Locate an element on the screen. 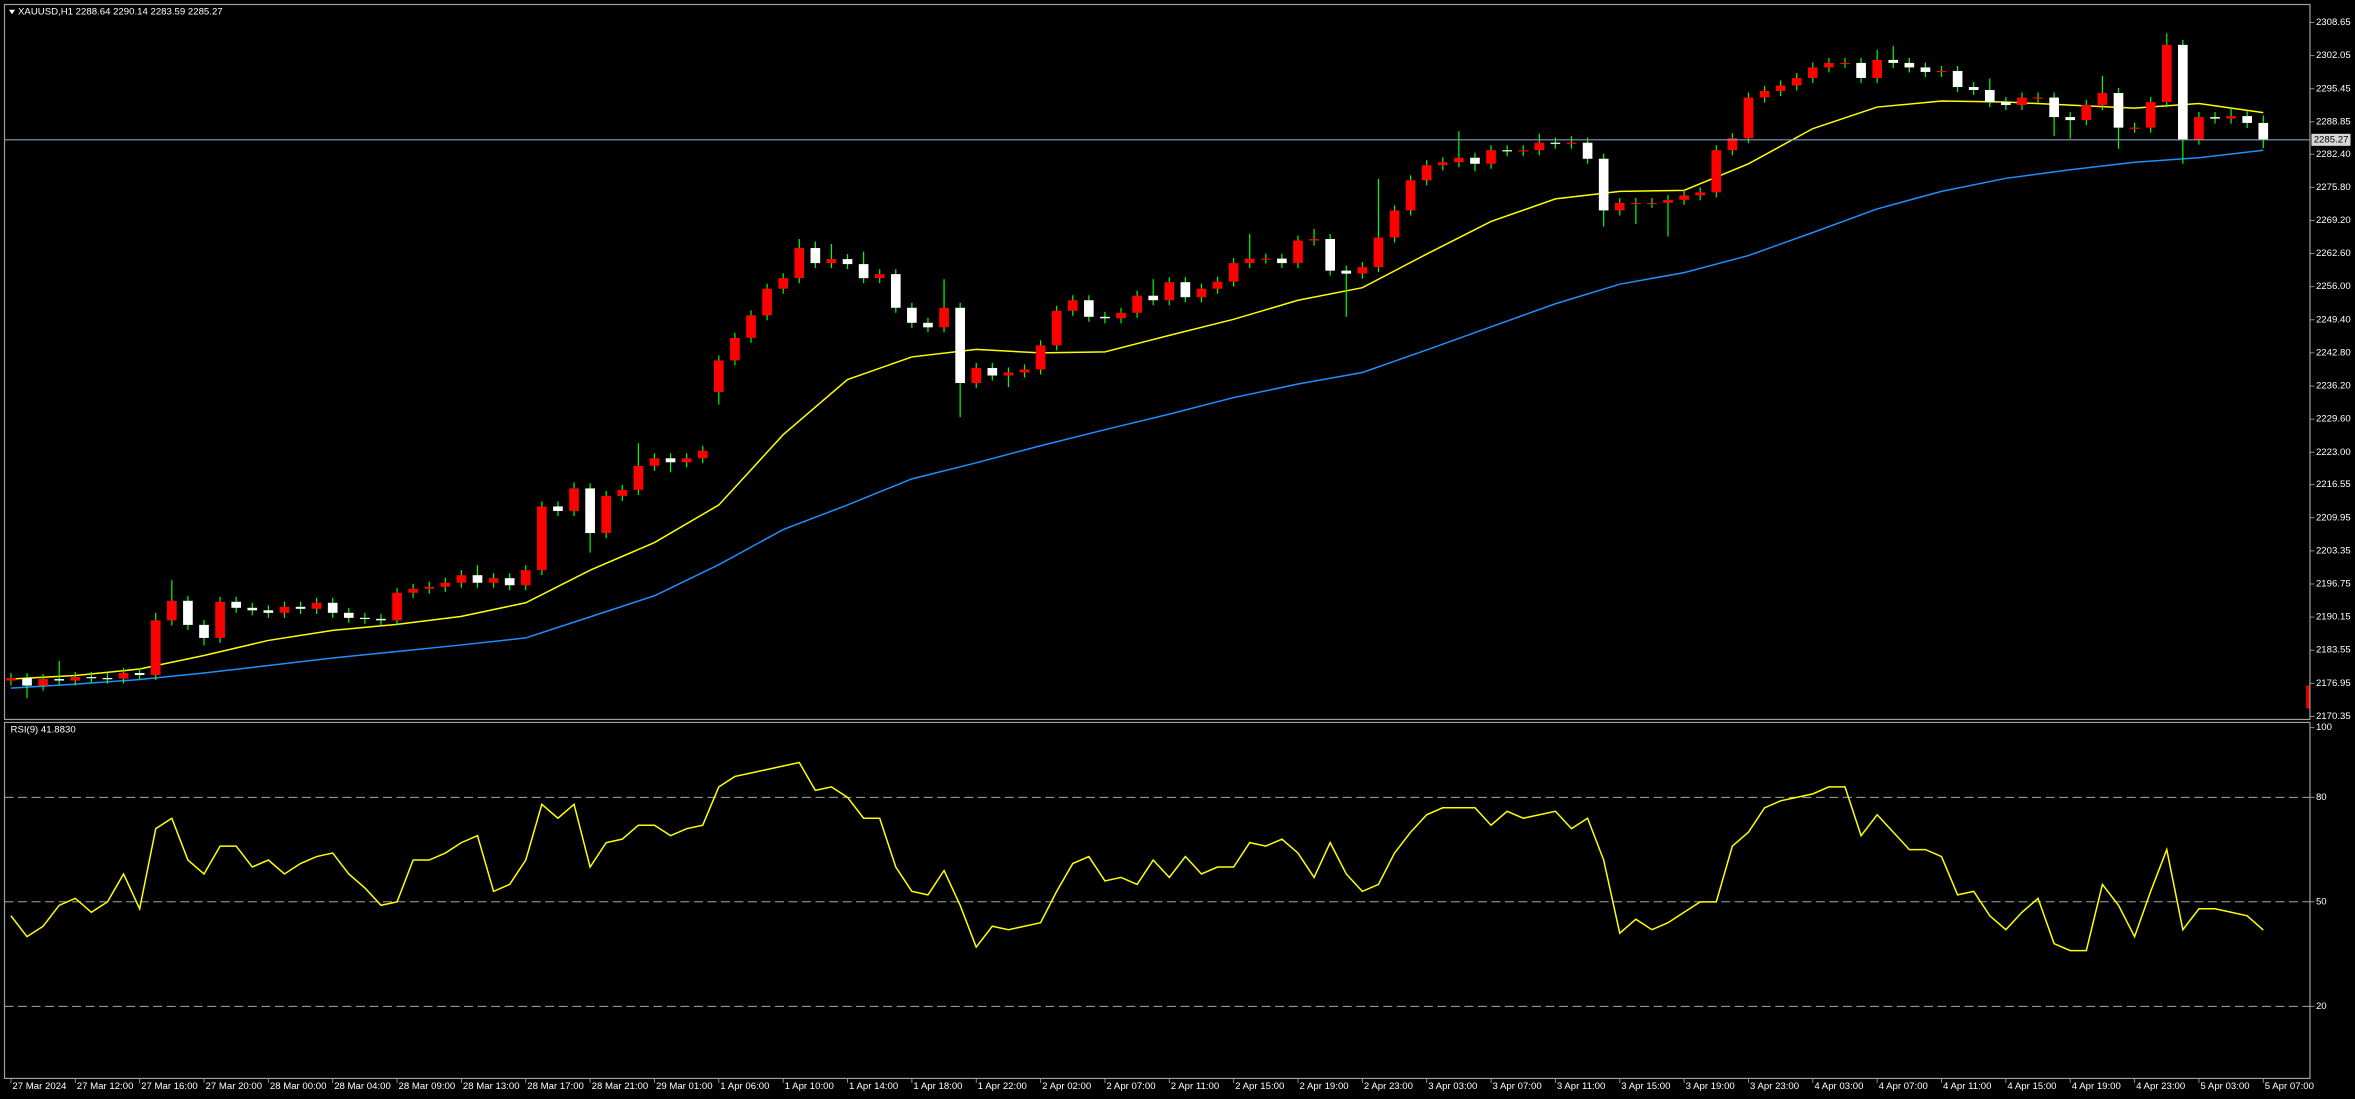 The height and width of the screenshot is (1099, 2355). y-tick-label: 2295.45 is located at coordinates (2333, 88).